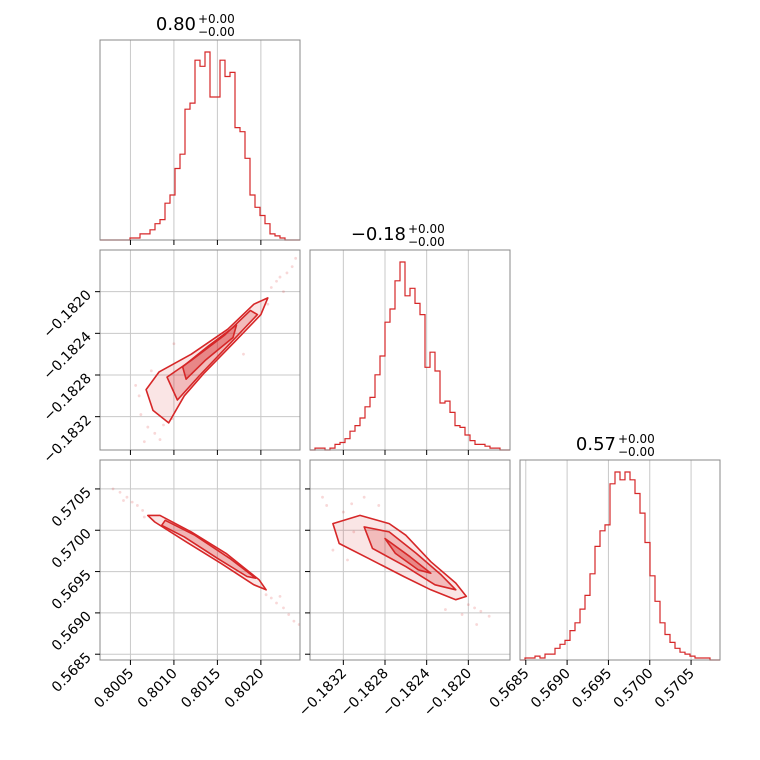  I want to click on x-tick-label: 0.5700, so click(634, 689).